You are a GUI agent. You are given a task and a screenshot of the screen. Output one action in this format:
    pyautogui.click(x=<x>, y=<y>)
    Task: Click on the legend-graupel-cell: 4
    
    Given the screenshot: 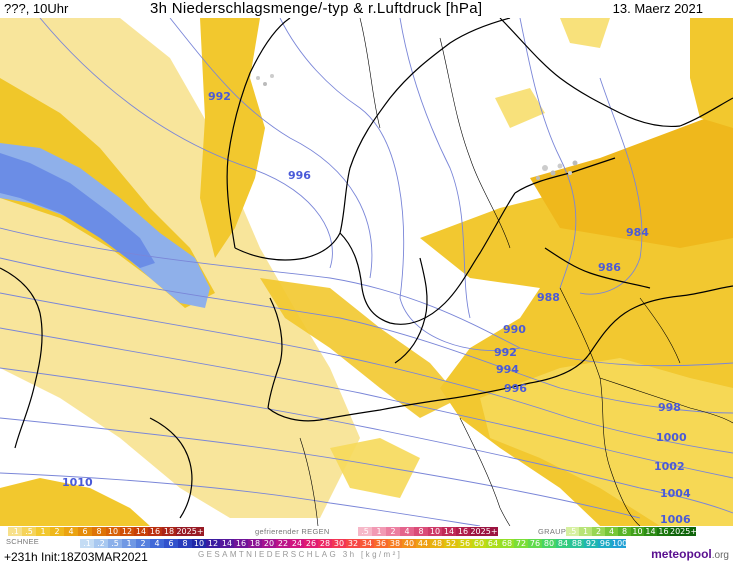 What is the action you would take?
    pyautogui.click(x=611, y=531)
    